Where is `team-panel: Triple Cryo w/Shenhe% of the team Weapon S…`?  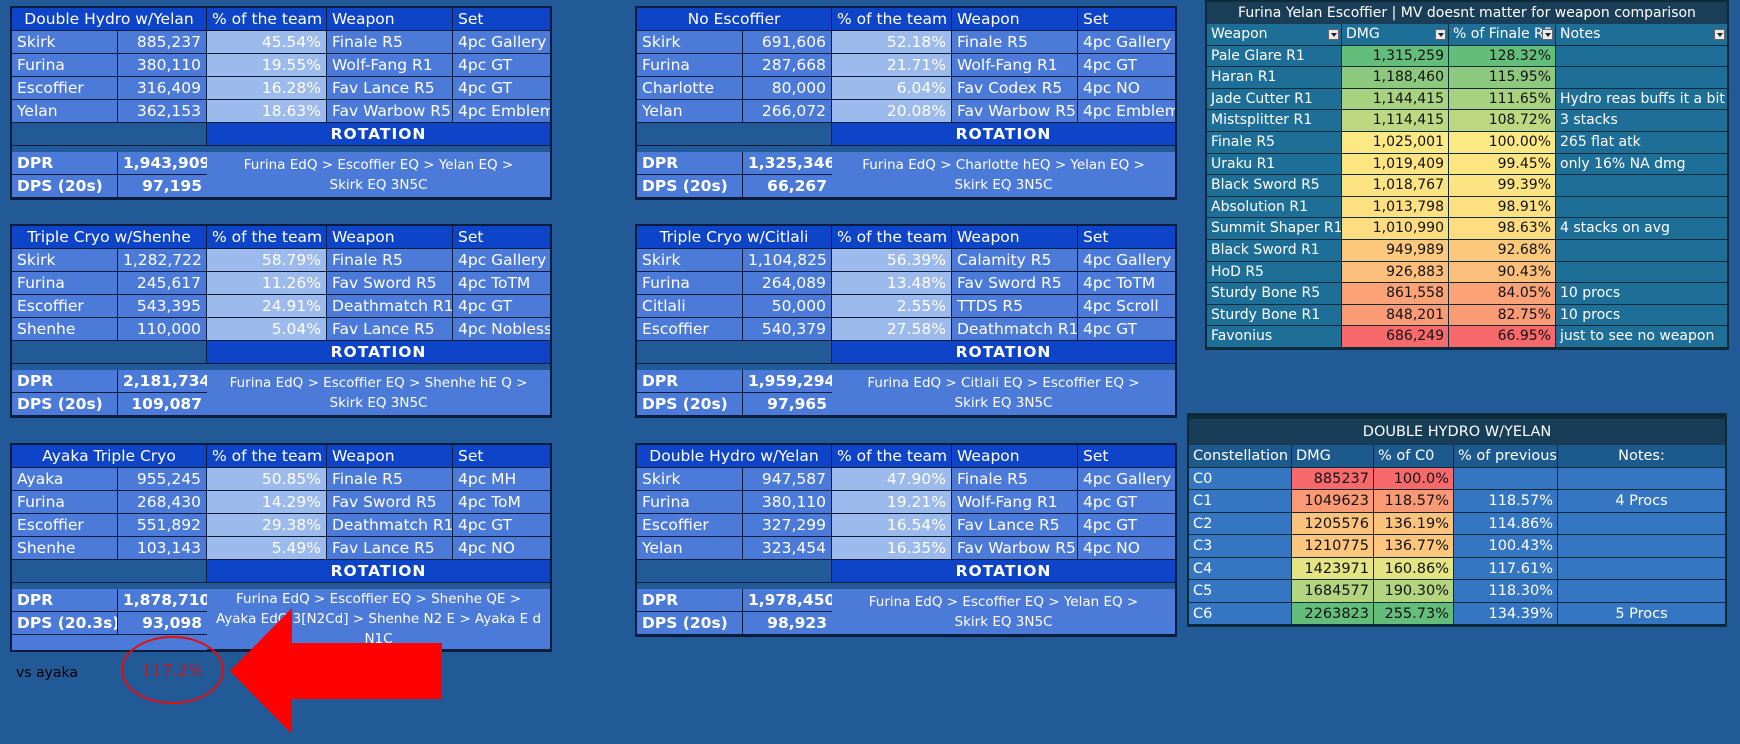
team-panel: Triple Cryo w/Shenhe% of the team Weapon S… is located at coordinates (281, 321).